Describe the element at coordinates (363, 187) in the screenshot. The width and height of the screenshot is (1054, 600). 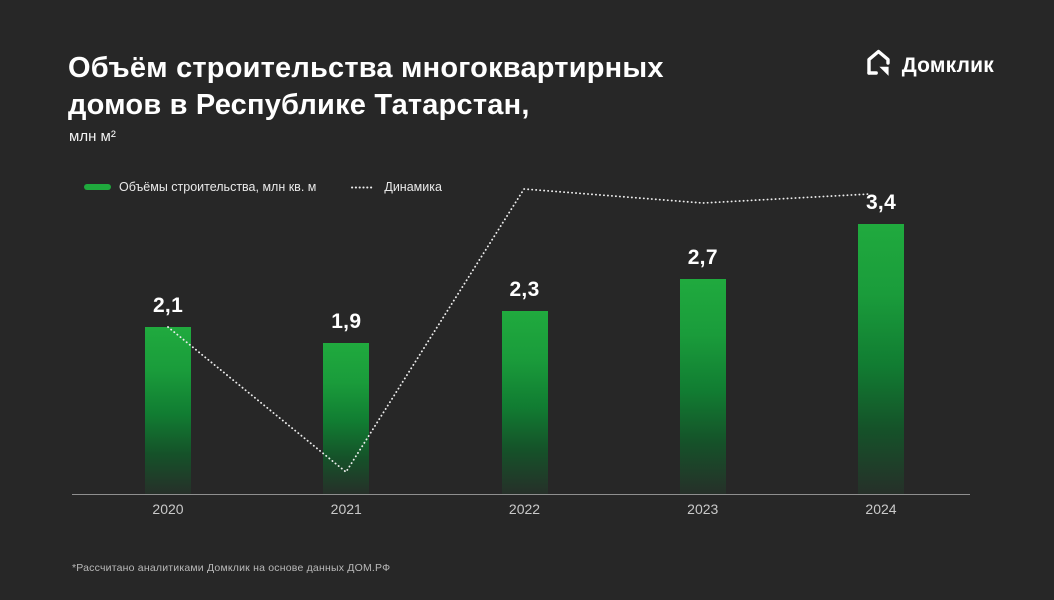
I see `dotted-line-swatch-icon` at that location.